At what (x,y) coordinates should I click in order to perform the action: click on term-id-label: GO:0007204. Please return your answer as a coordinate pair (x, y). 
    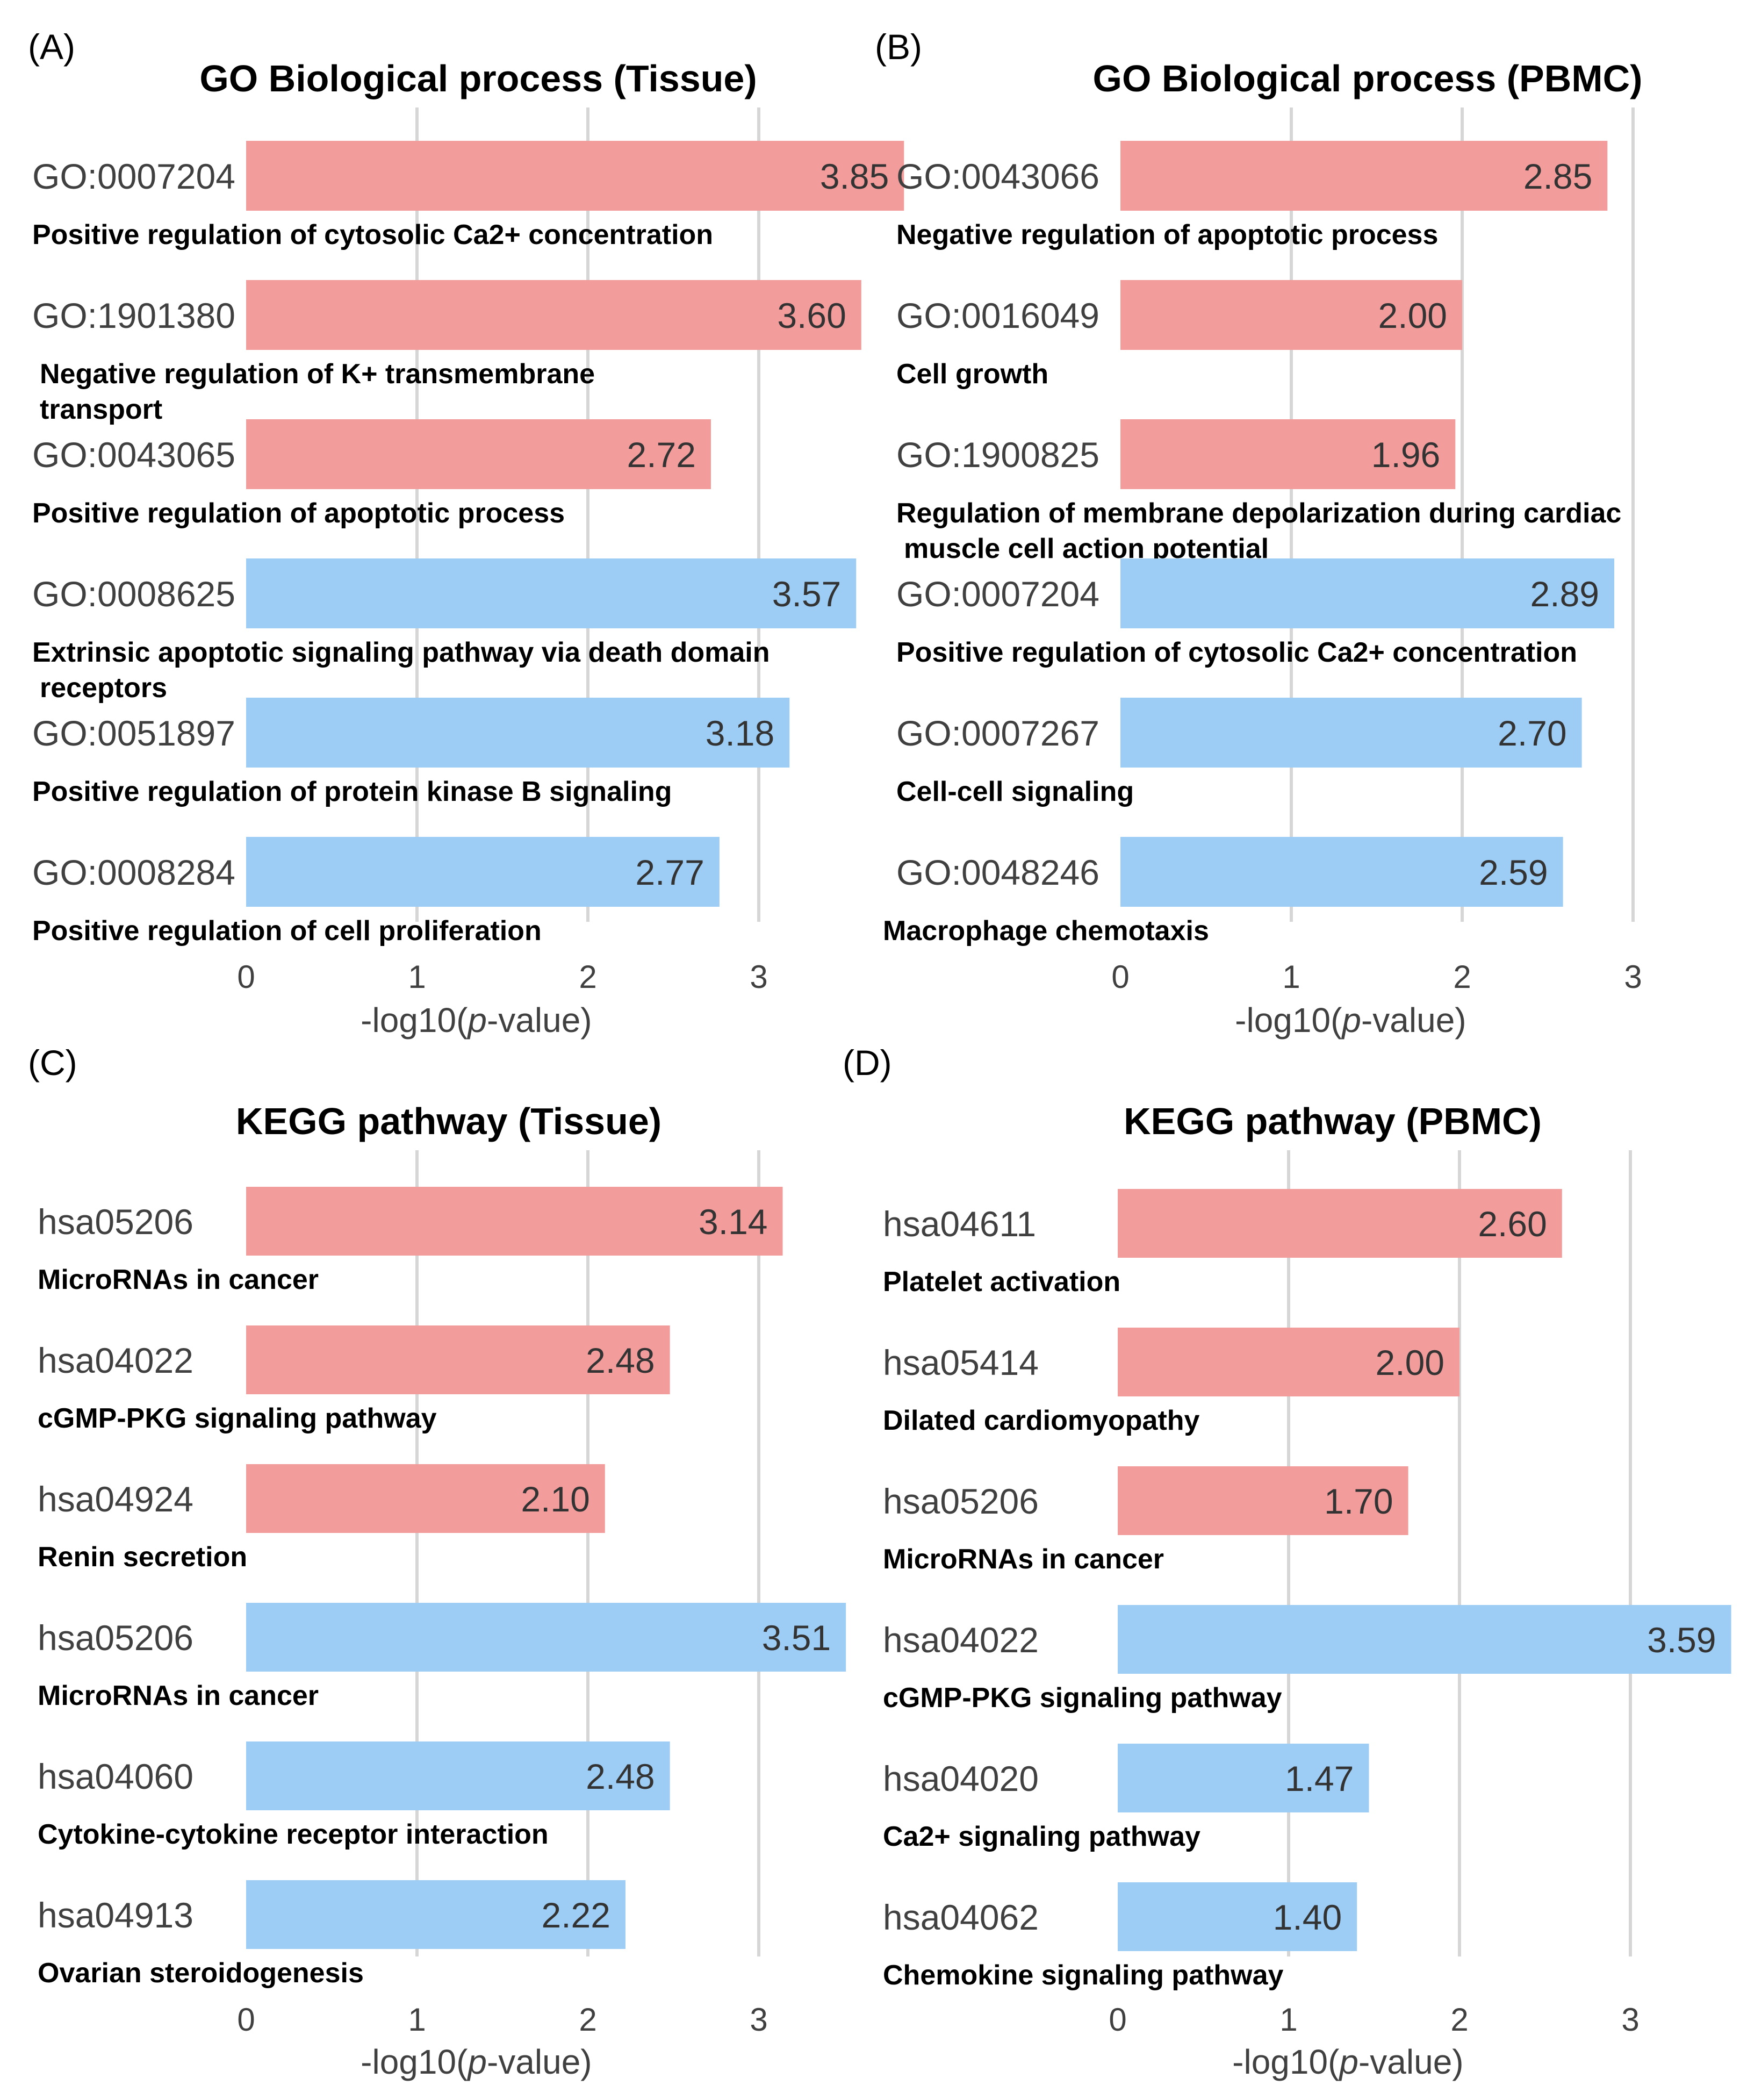
    Looking at the image, I should click on (997, 594).